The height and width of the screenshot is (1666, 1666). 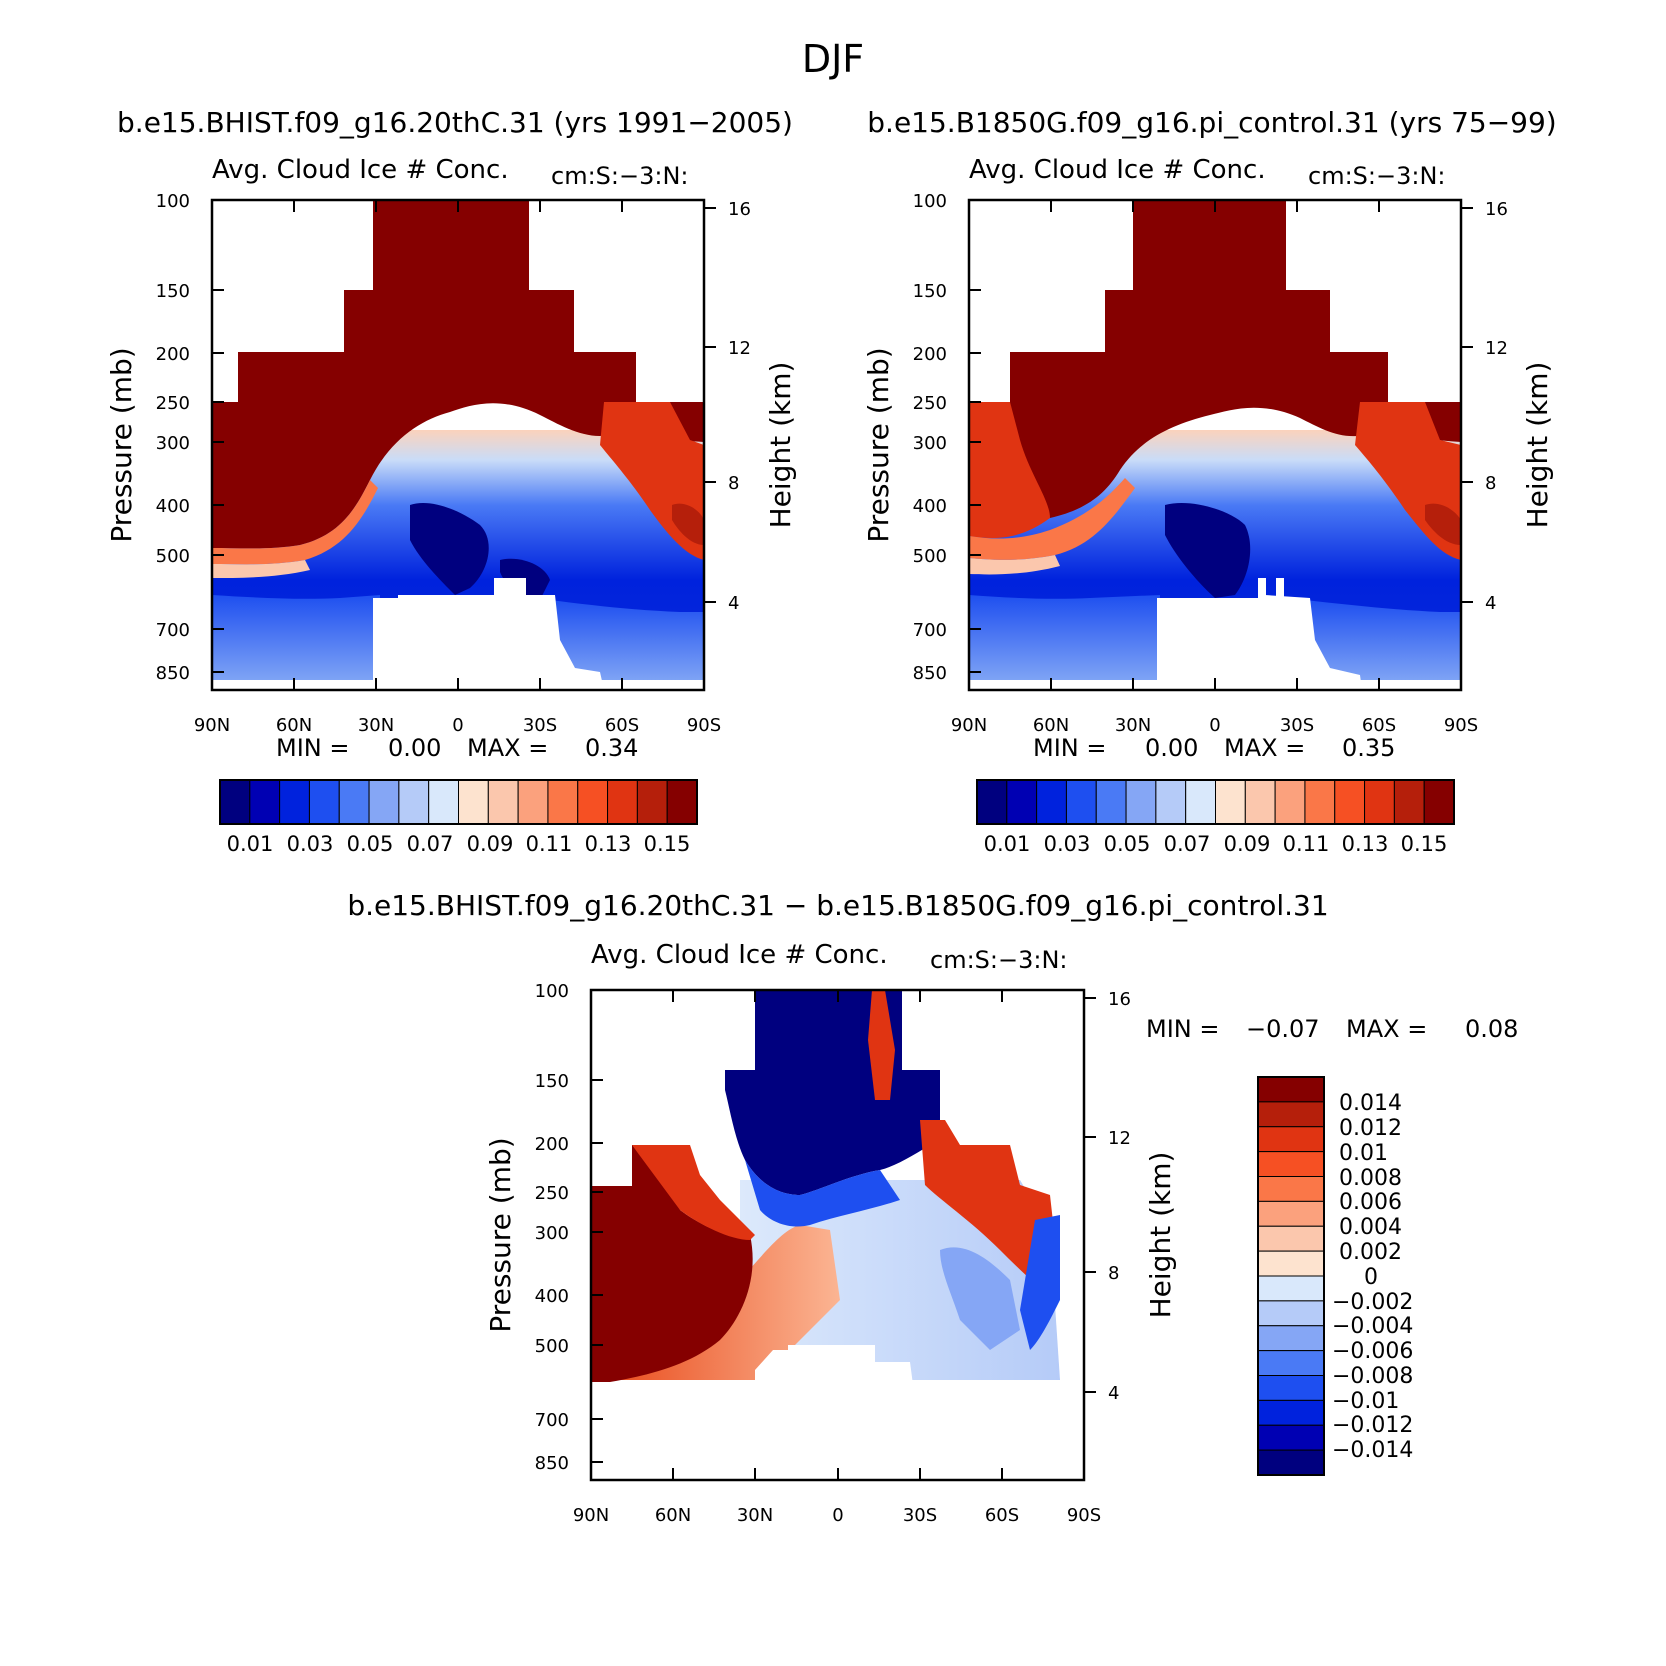 I want to click on colorbar-label: 0.002, so click(x=1370, y=1252).